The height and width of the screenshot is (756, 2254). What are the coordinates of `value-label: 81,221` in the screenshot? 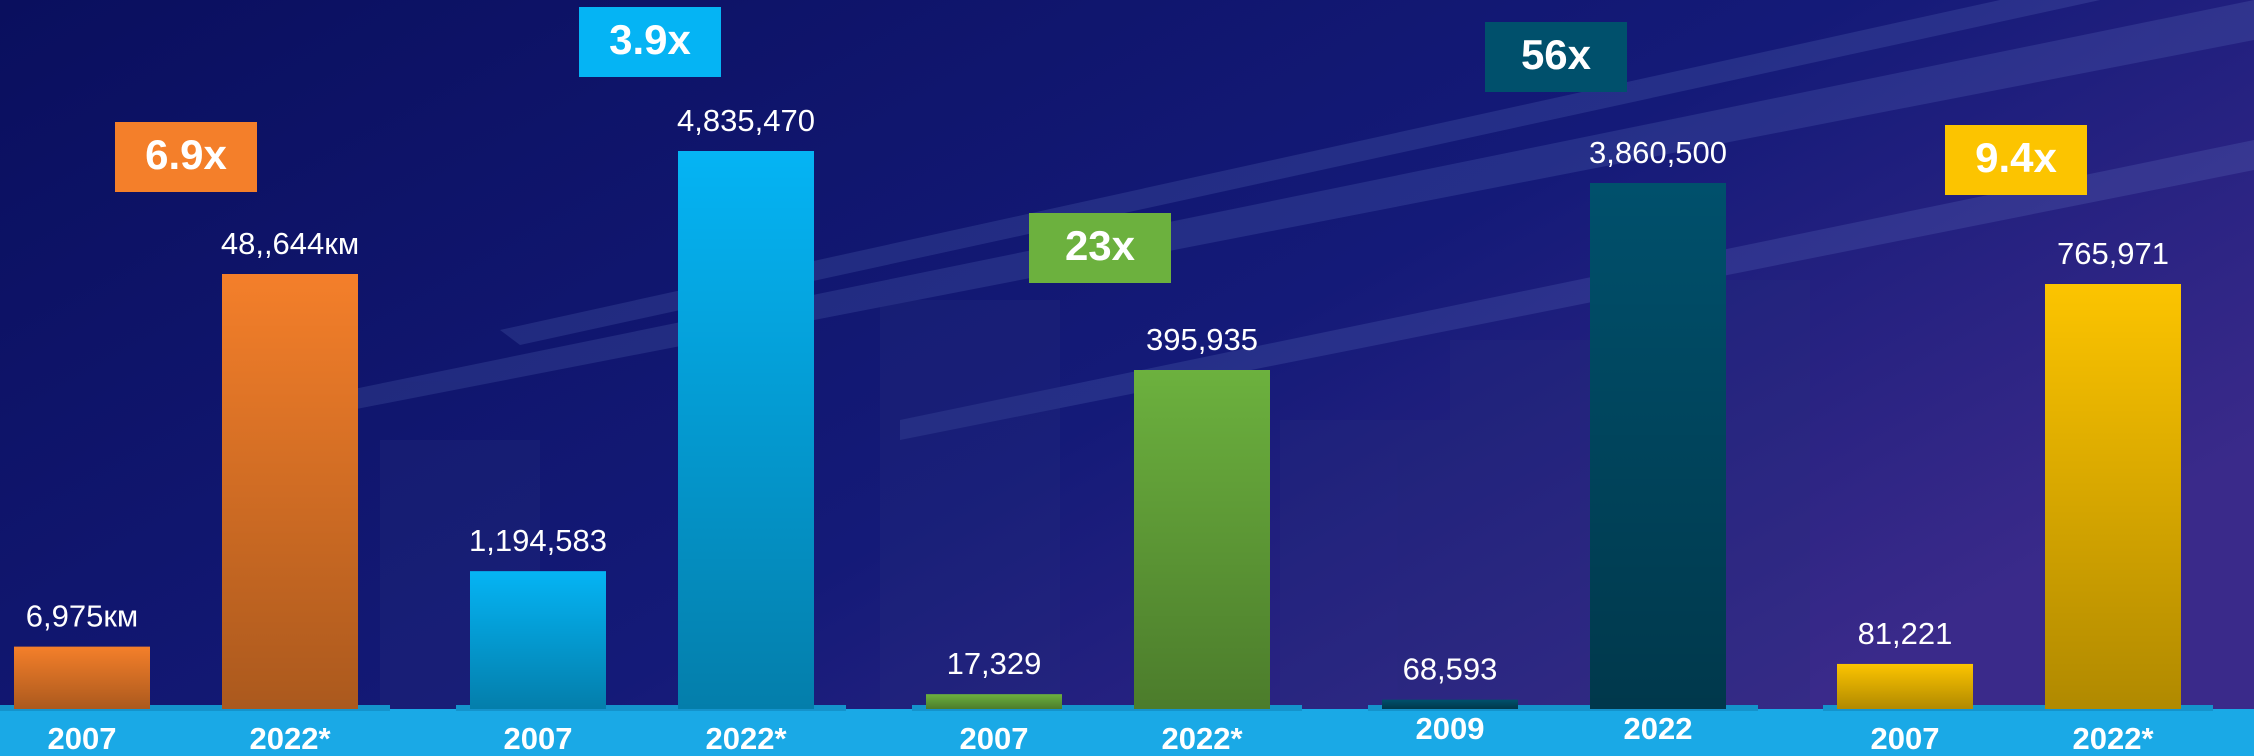 It's located at (1905, 633).